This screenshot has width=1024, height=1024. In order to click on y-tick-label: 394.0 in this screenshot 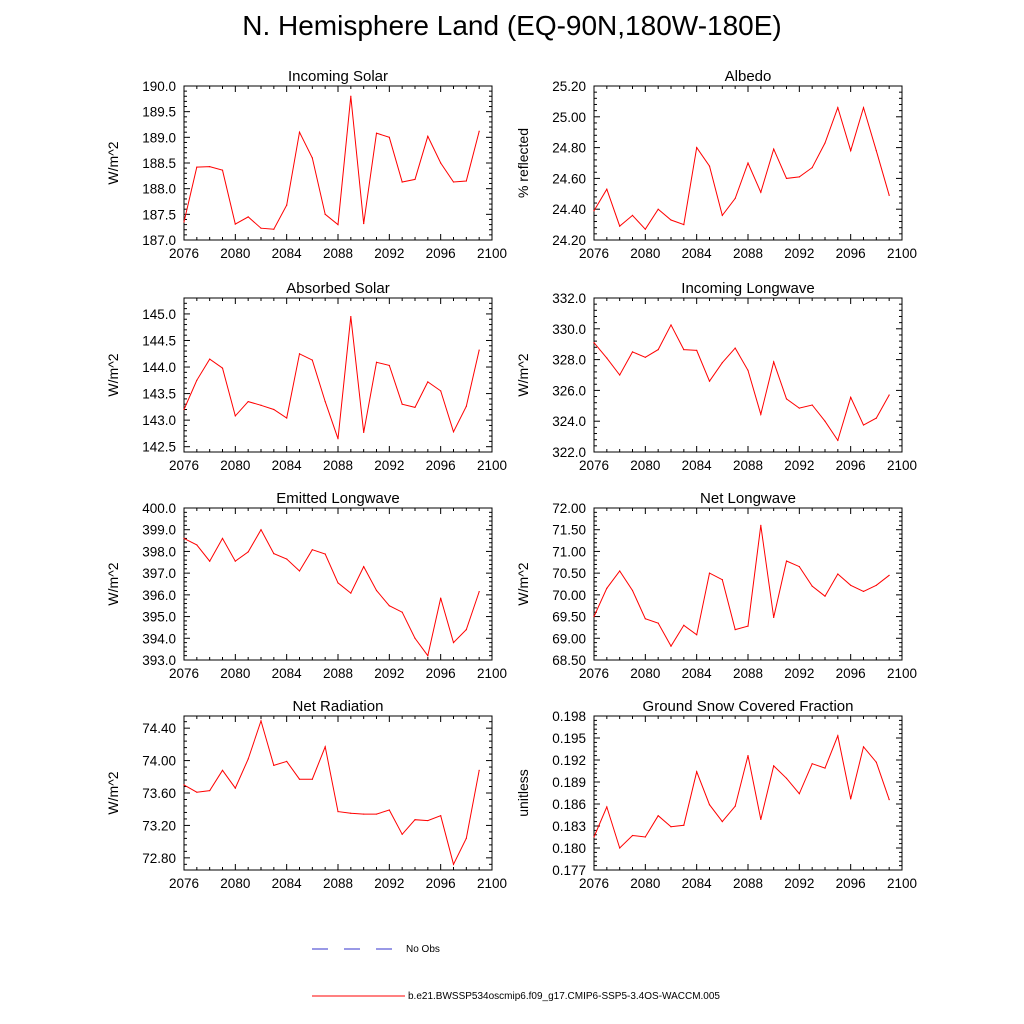, I will do `click(159, 638)`.